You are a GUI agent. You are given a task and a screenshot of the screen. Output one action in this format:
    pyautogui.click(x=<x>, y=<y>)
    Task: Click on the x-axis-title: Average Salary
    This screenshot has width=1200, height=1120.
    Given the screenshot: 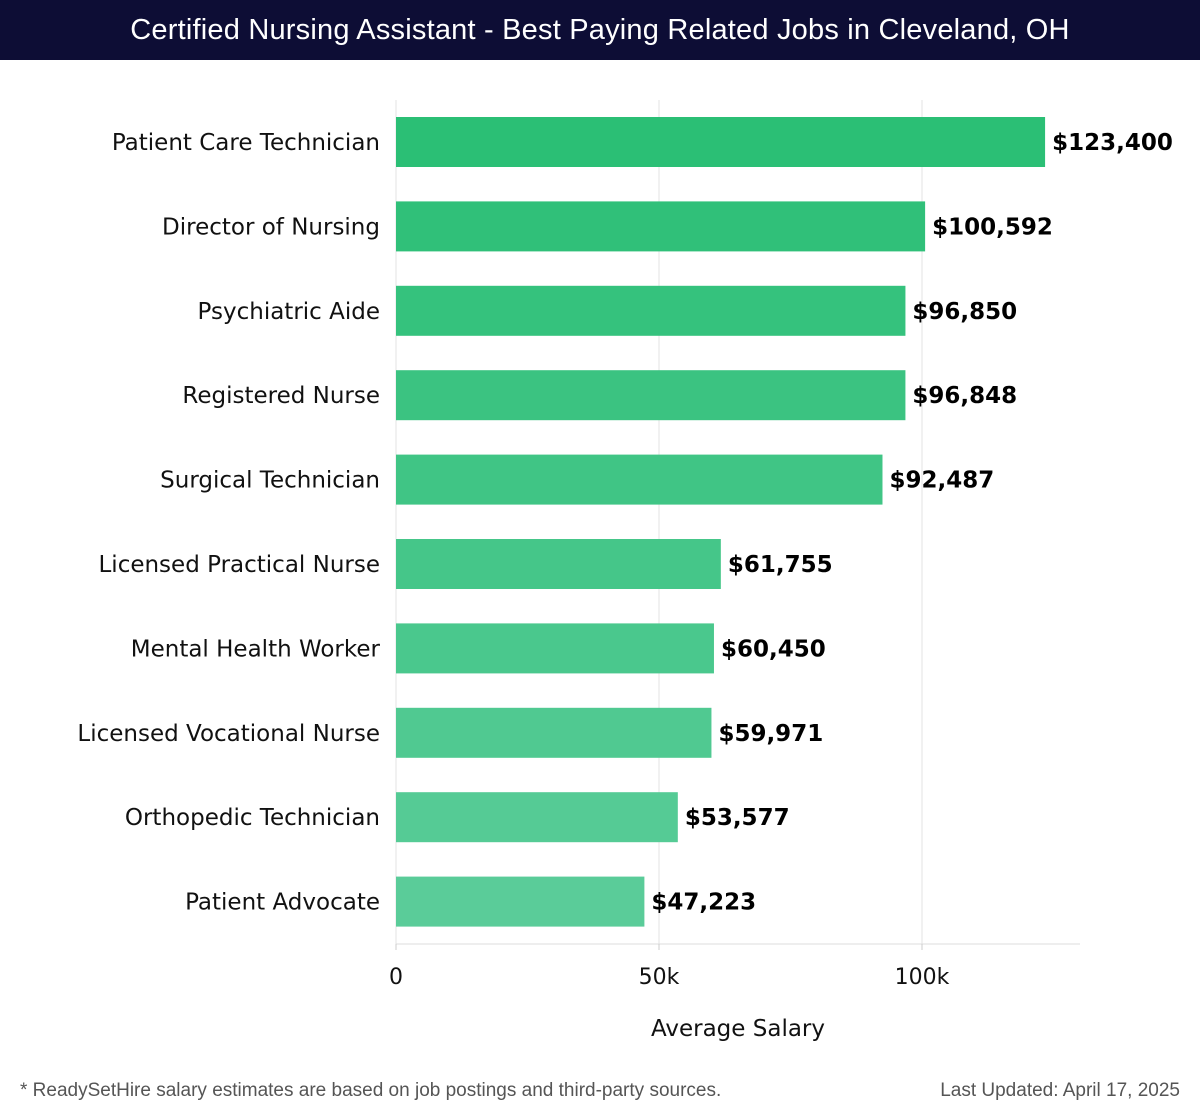 What is the action you would take?
    pyautogui.click(x=738, y=1029)
    